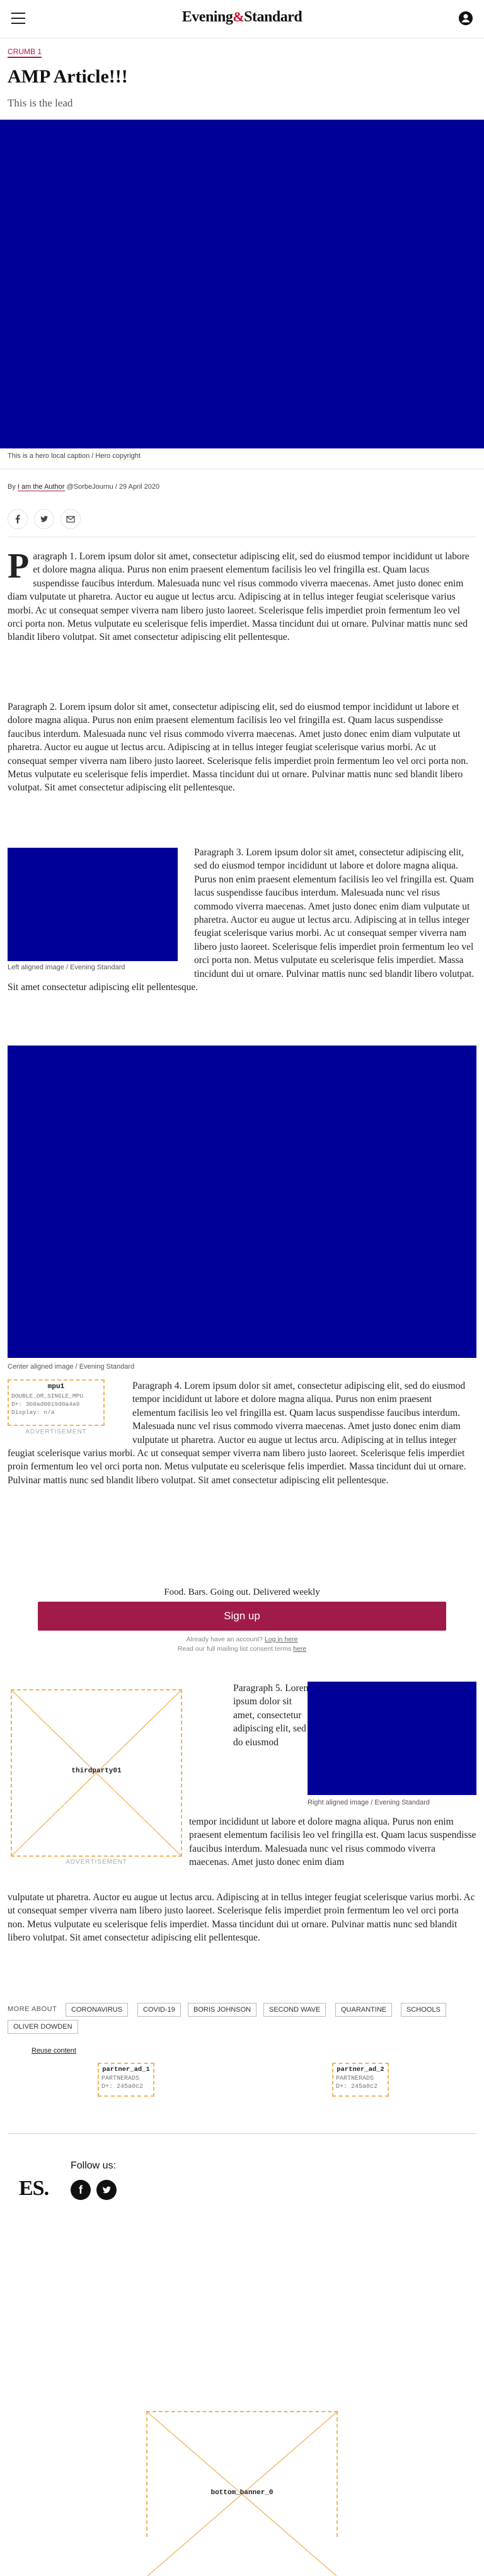 The height and width of the screenshot is (2576, 484). What do you see at coordinates (81, 2190) in the screenshot?
I see `facebook-icon: f` at bounding box center [81, 2190].